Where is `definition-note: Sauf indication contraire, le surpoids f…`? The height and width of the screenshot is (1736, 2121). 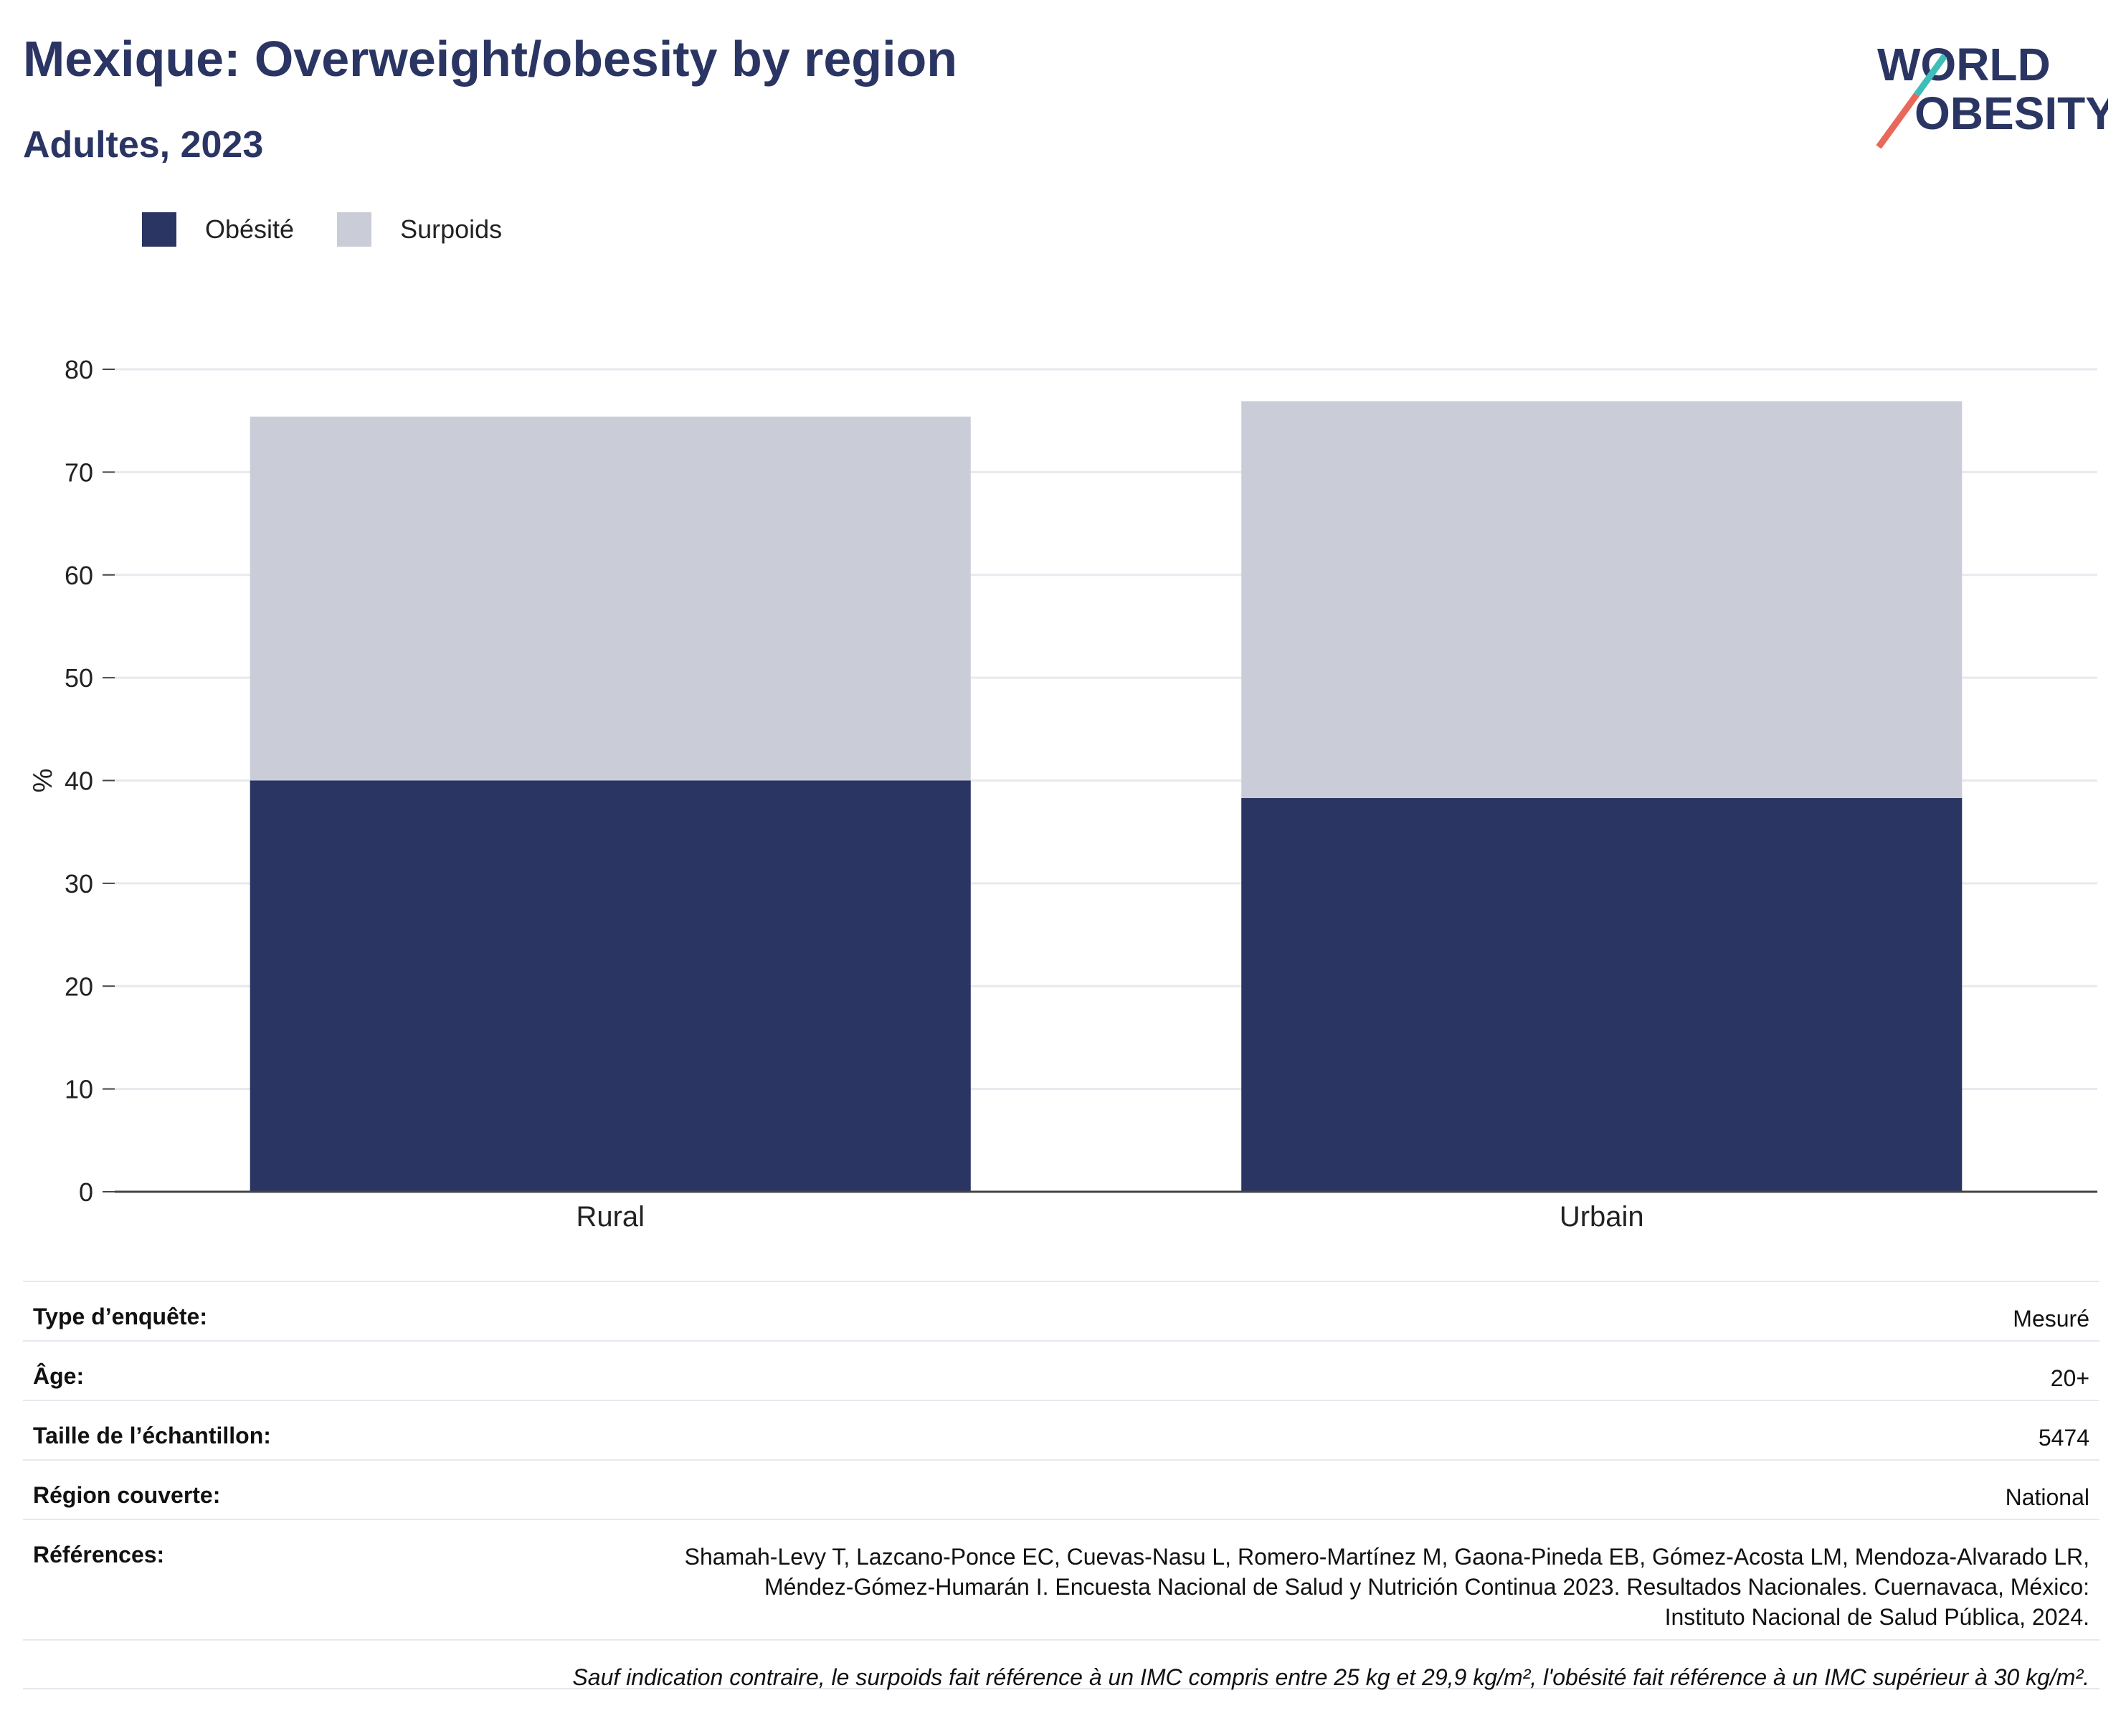
definition-note: Sauf indication contraire, le surpoids f… is located at coordinates (1330, 1677).